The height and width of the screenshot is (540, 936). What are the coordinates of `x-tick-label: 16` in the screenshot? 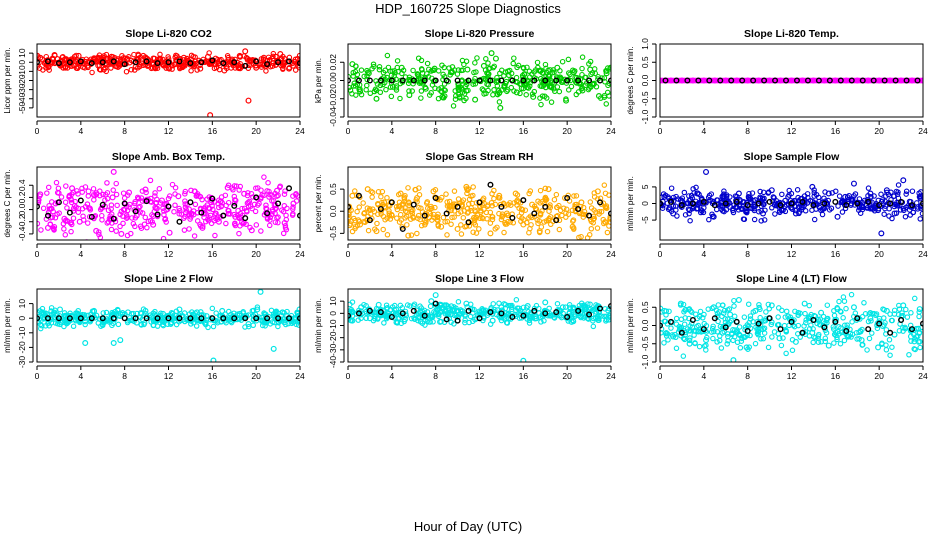 It's located at (836, 131).